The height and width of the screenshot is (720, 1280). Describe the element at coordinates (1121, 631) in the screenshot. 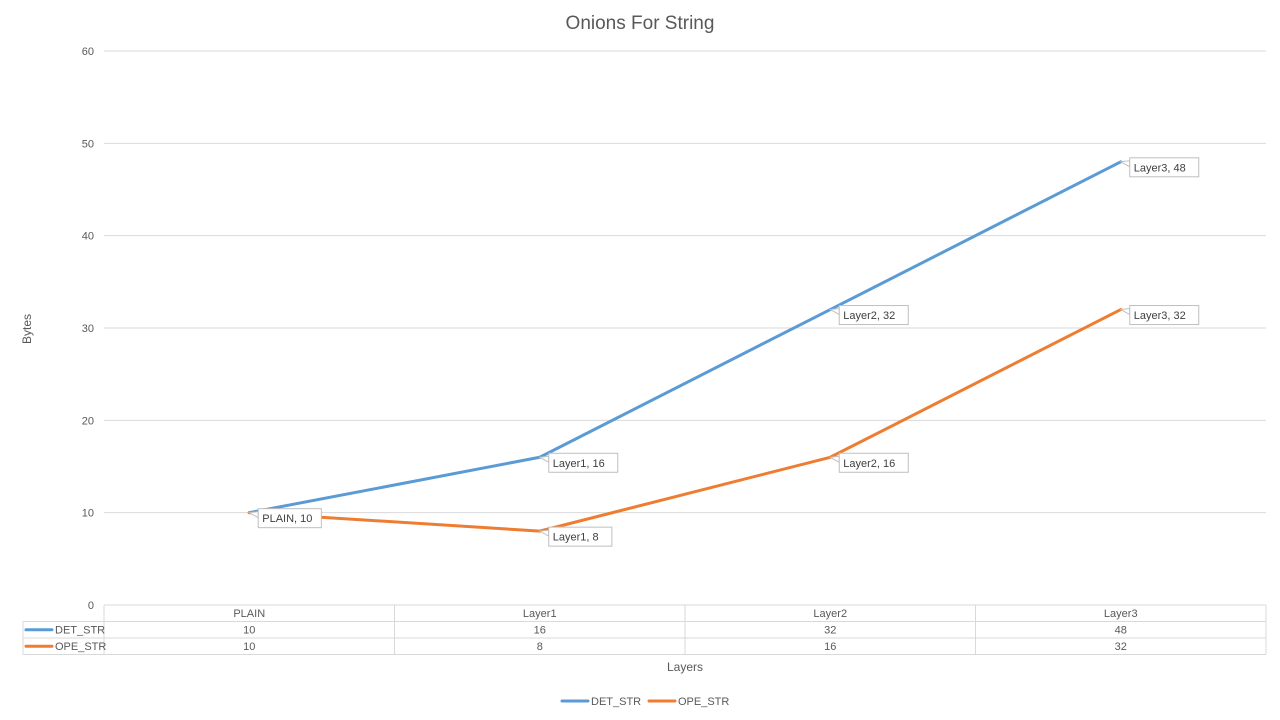

I see `table-cell: 48` at that location.